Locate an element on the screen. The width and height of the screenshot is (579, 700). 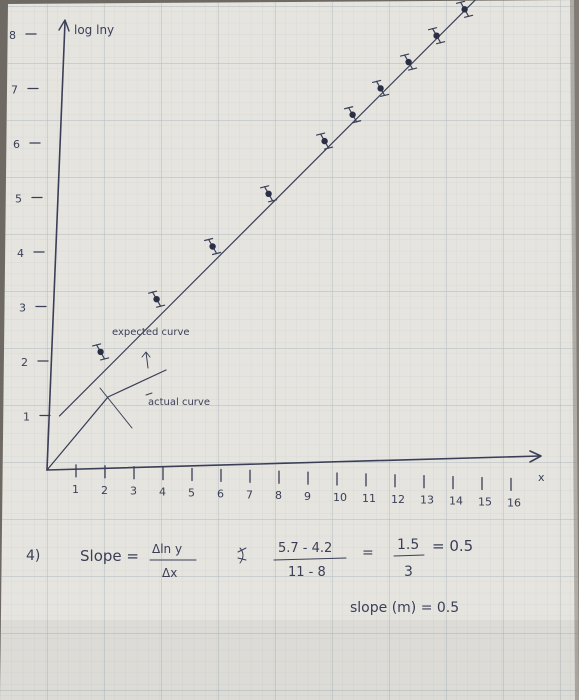
slope-denominator: Δx is located at coordinates (169, 573).